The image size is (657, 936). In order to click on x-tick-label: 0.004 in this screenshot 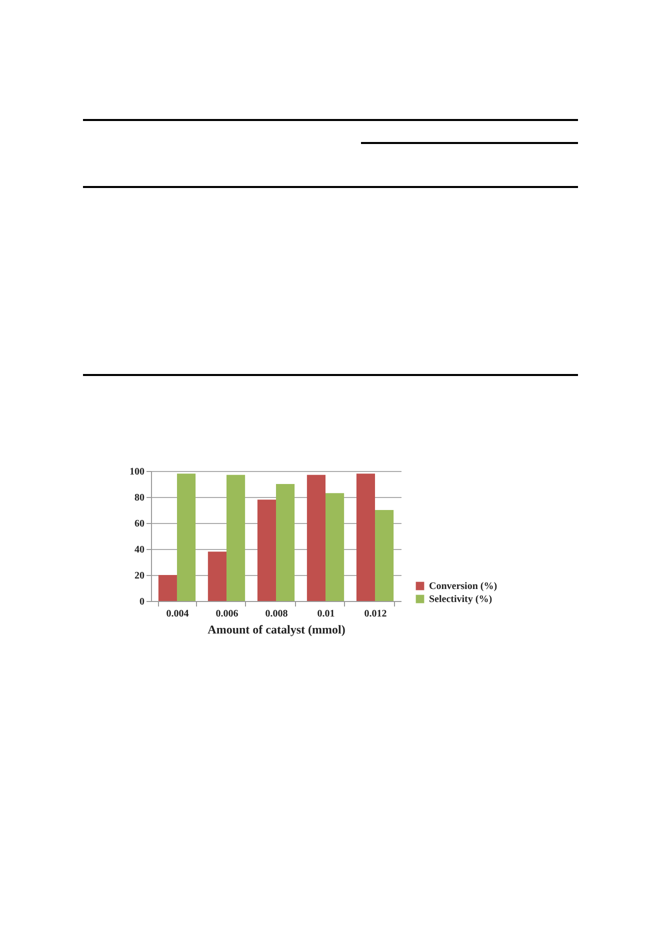, I will do `click(177, 614)`.